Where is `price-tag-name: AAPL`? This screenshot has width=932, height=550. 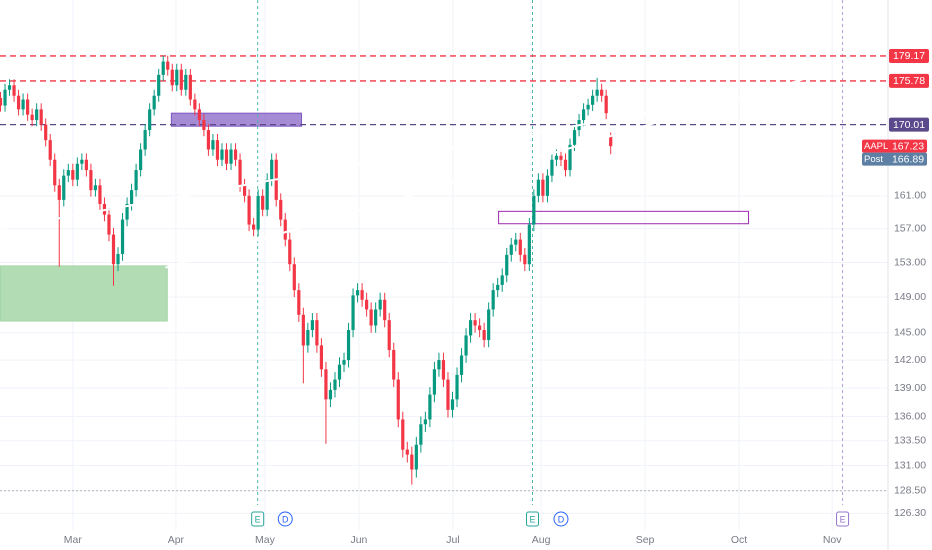 price-tag-name: AAPL is located at coordinates (876, 146).